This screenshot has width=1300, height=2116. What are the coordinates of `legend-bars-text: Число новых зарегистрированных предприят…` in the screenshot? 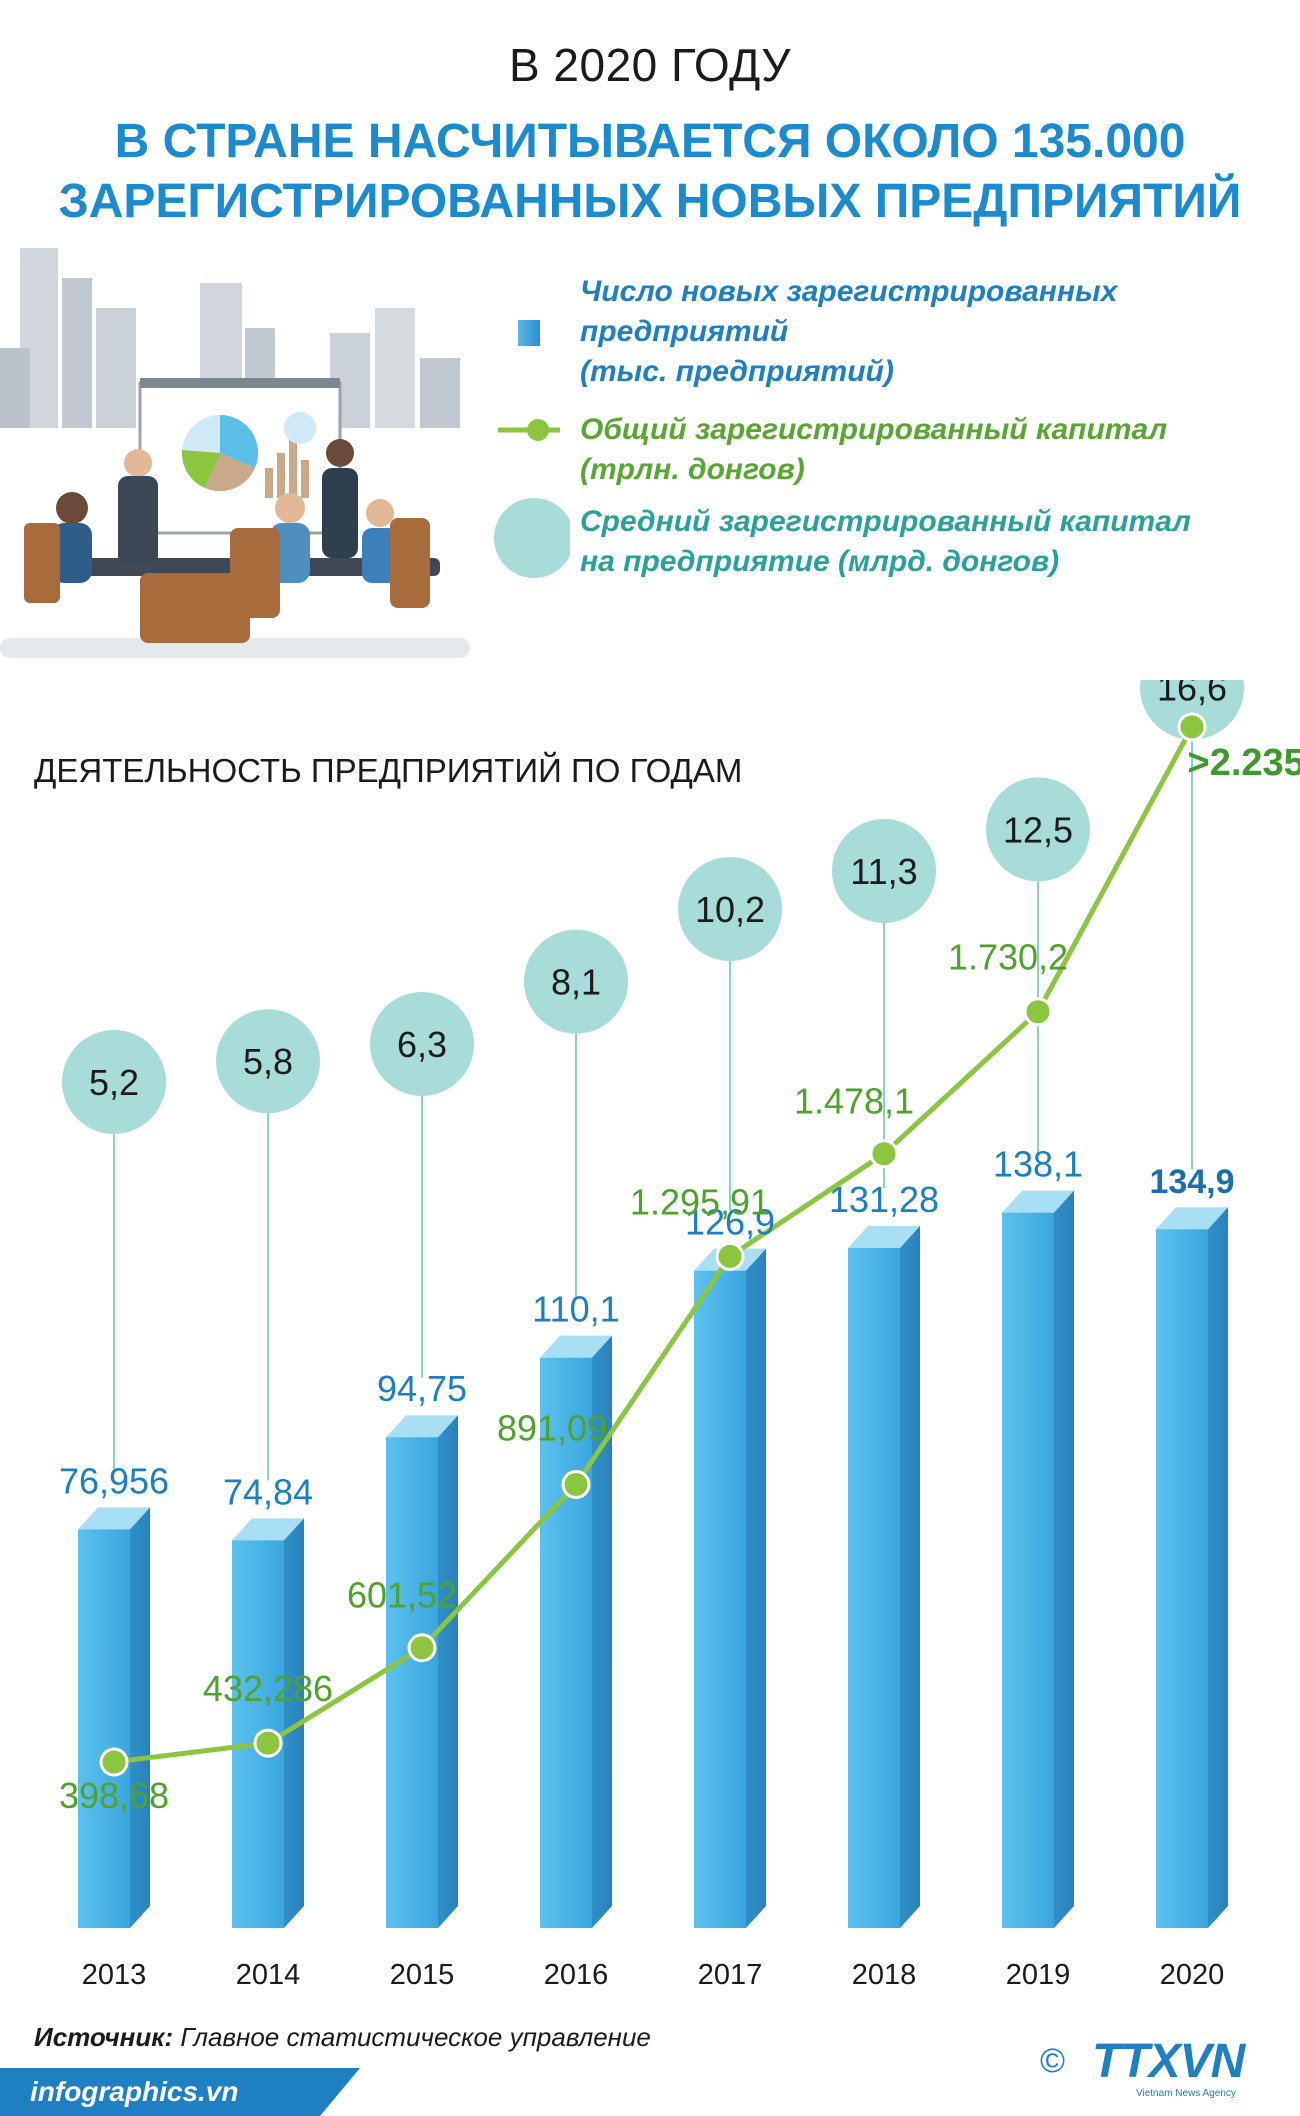 It's located at (848, 332).